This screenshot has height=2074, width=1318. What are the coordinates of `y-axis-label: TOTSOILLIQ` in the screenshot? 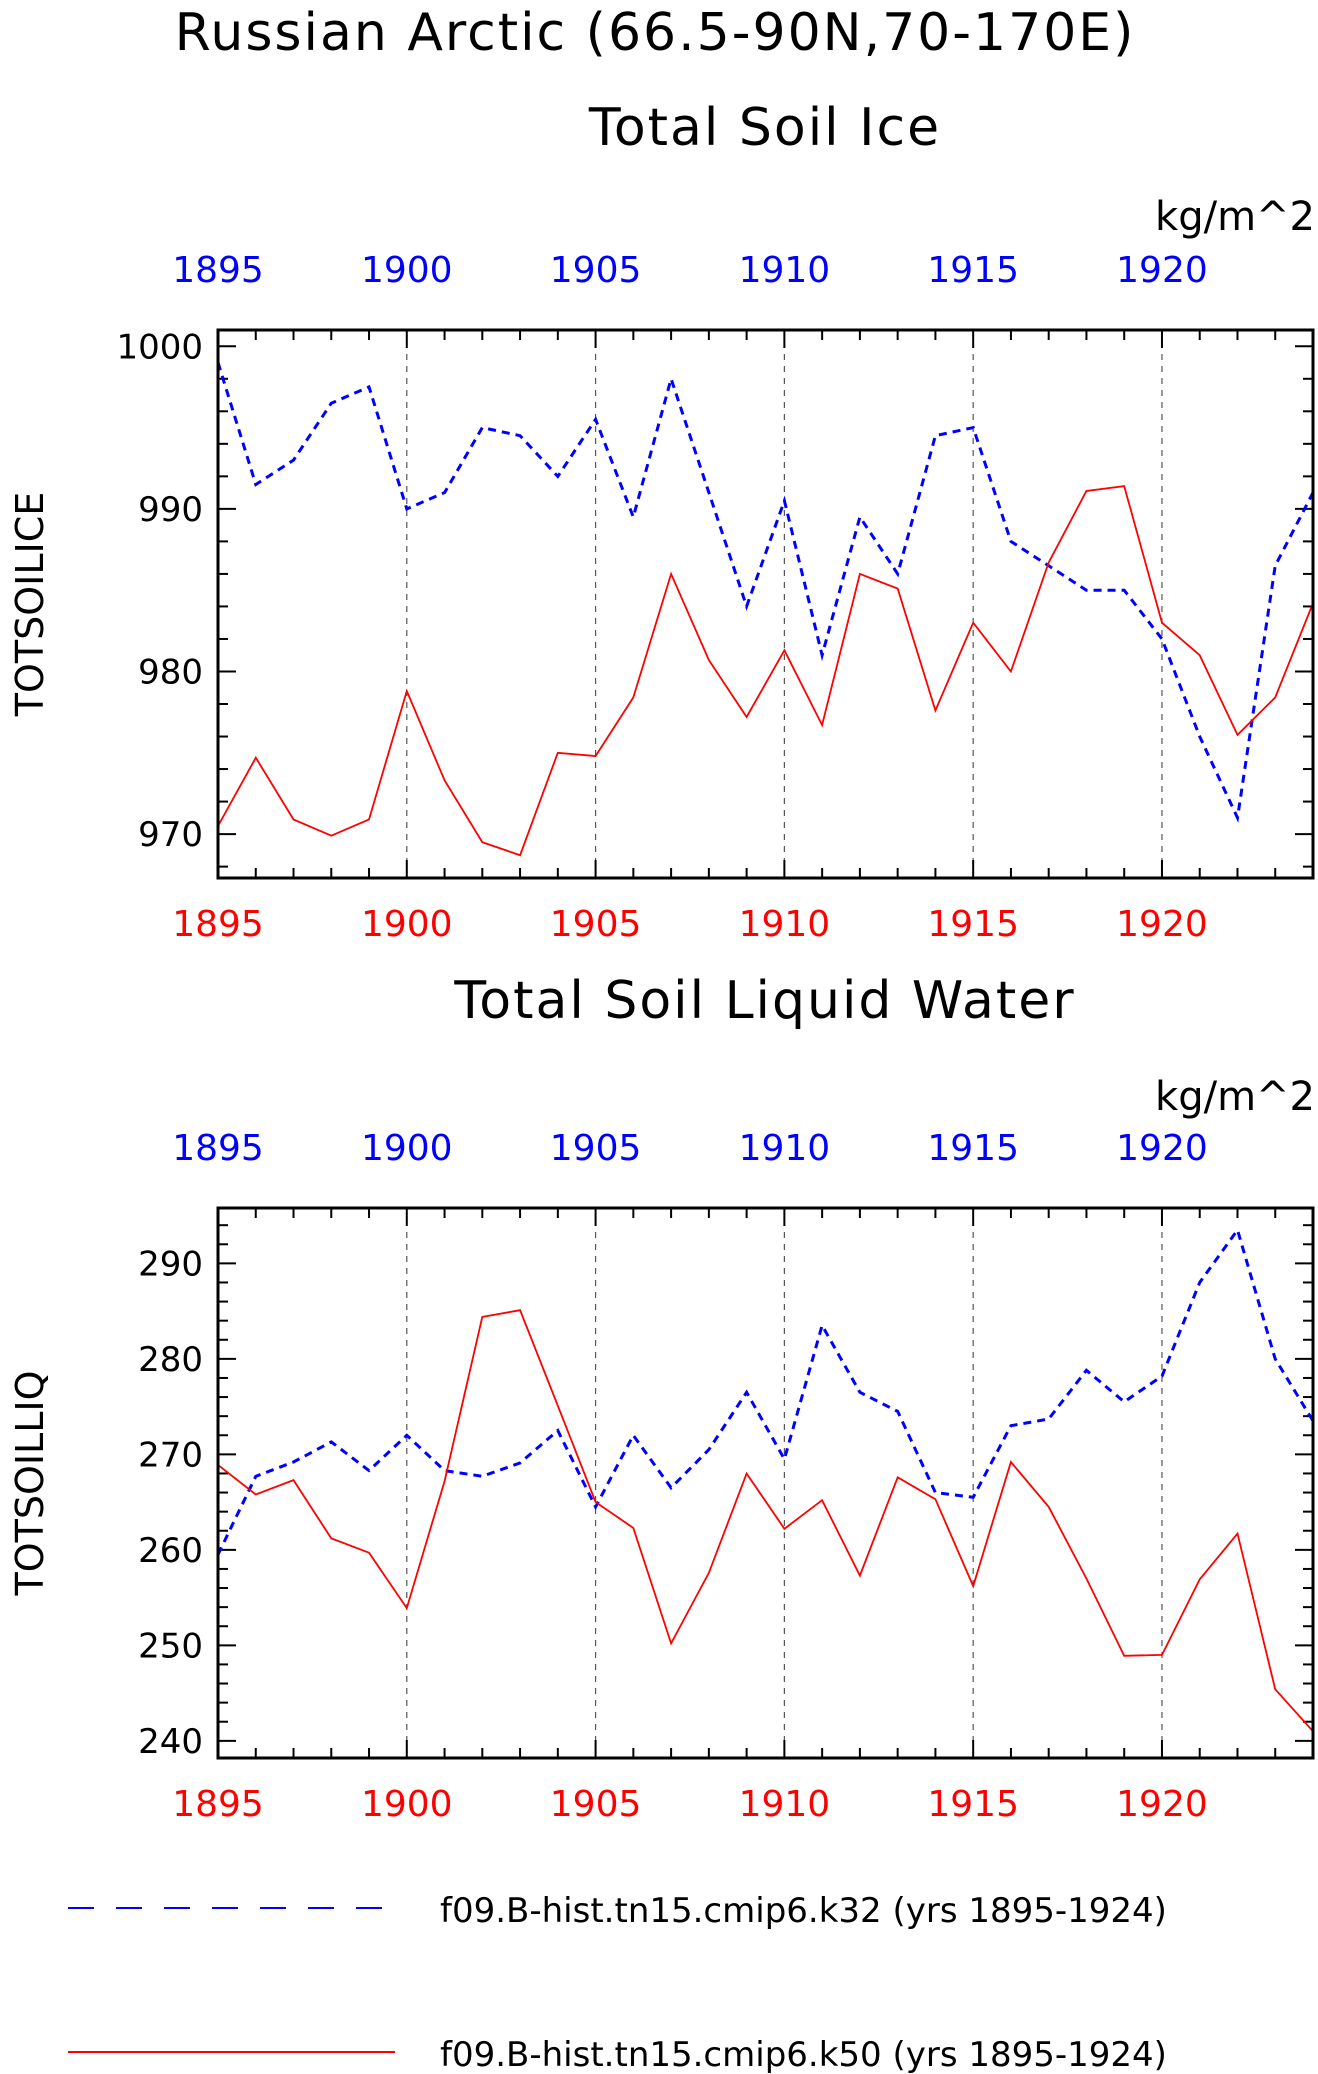 It's located at (30, 1483).